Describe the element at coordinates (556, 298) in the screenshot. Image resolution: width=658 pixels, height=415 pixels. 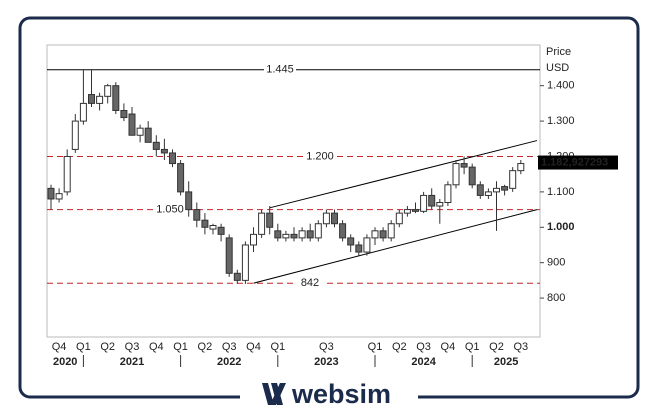
I see `y-tick-label: 800` at that location.